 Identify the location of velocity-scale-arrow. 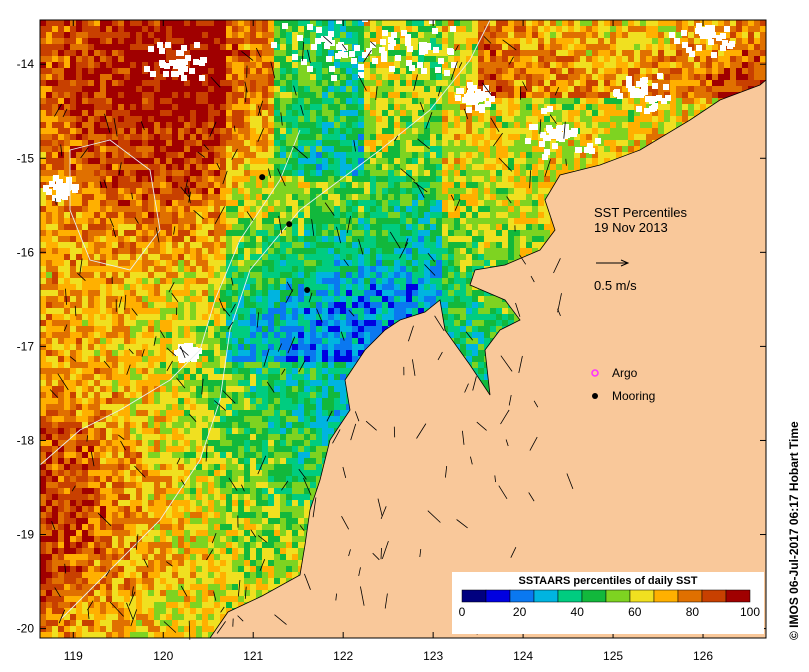
(613, 263).